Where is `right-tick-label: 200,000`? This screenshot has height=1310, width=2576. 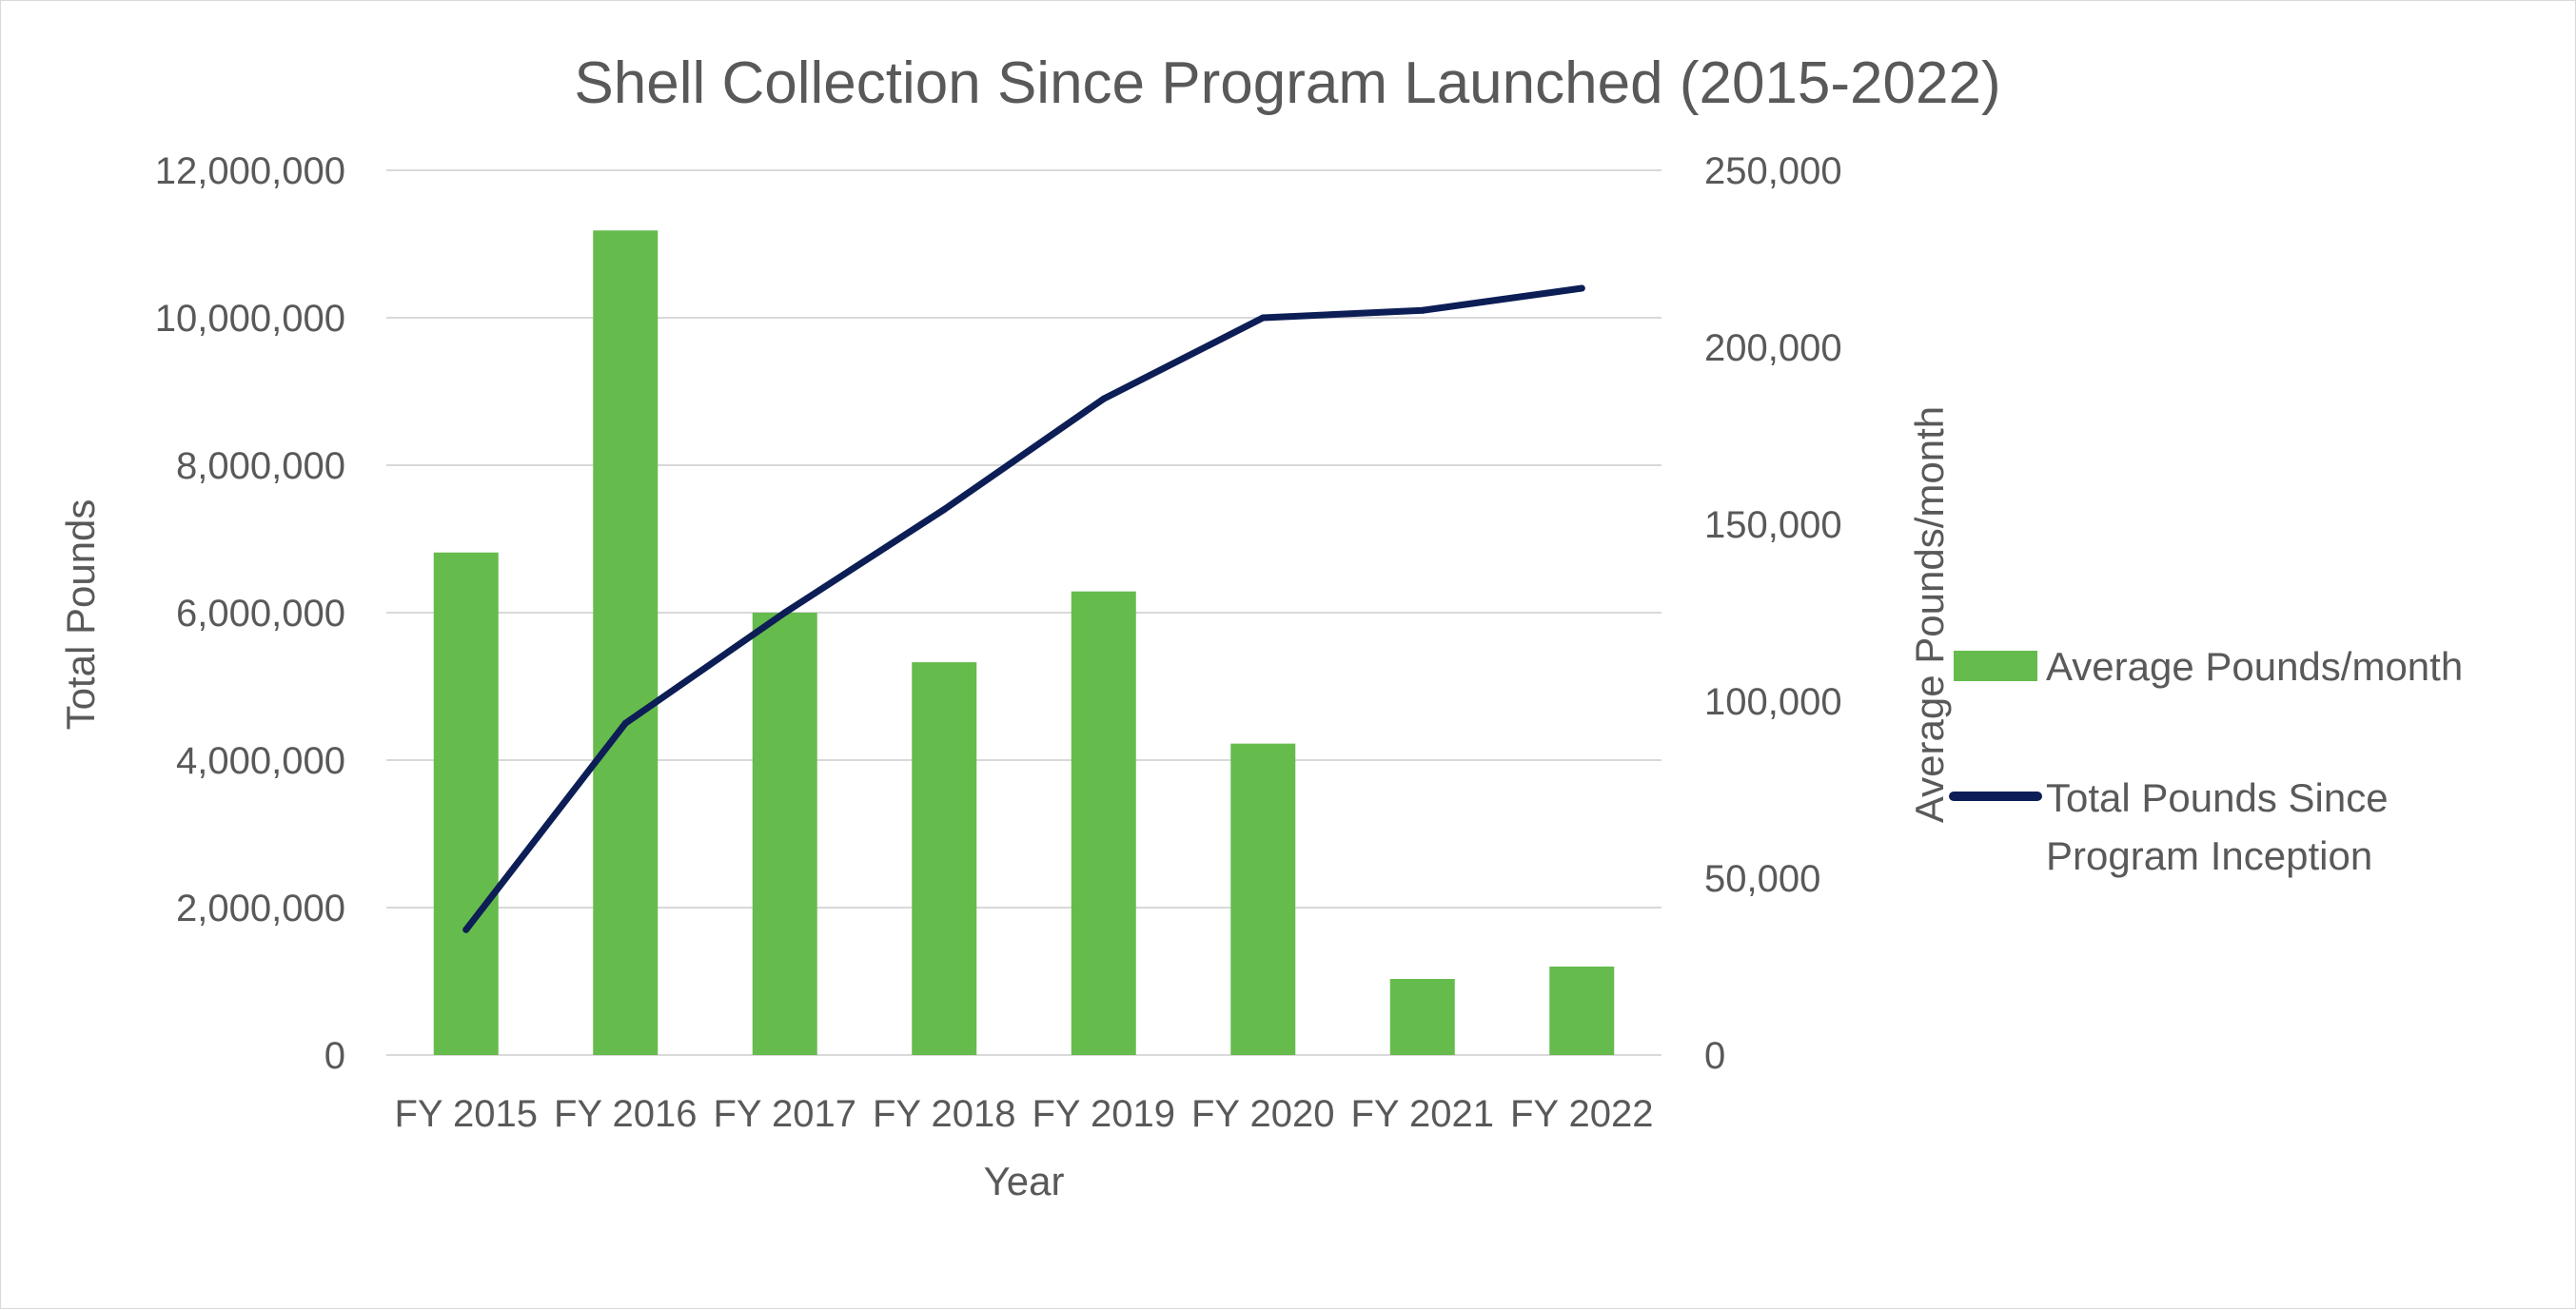 right-tick-label: 200,000 is located at coordinates (1773, 348).